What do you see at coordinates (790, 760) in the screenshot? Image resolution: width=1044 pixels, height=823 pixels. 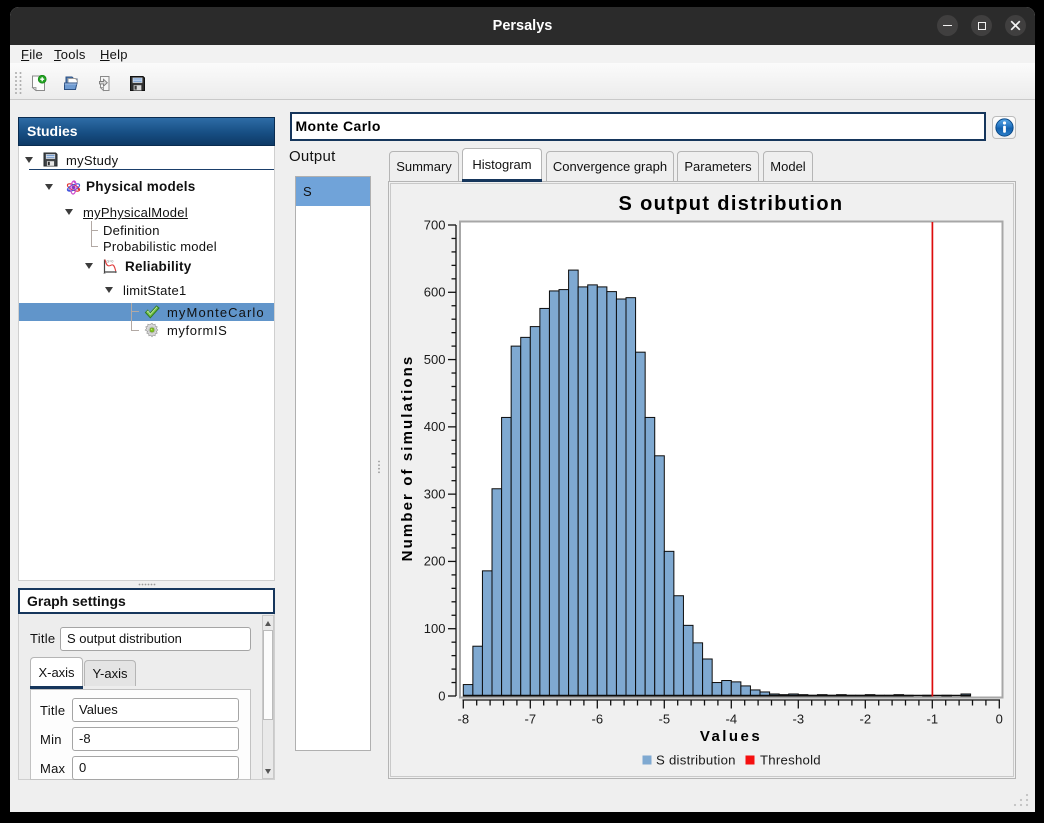 I see `svg-text: Threshold` at bounding box center [790, 760].